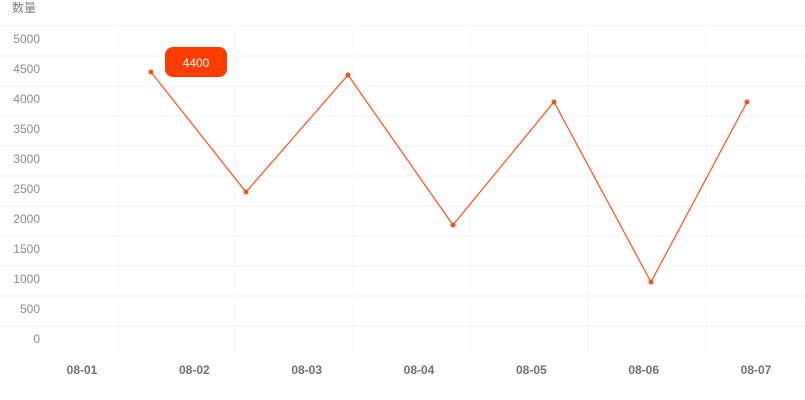 The width and height of the screenshot is (805, 400). What do you see at coordinates (531, 370) in the screenshot?
I see `x-tick-label: 08-05` at bounding box center [531, 370].